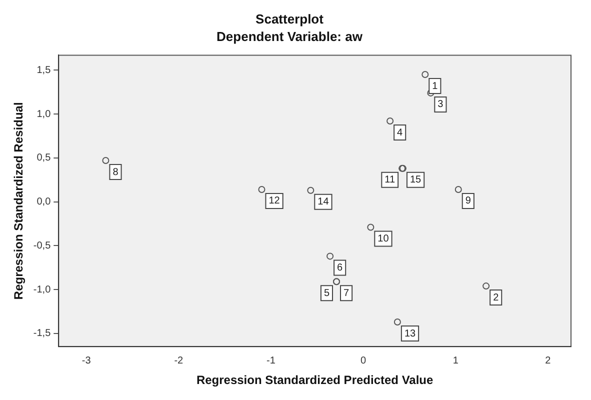 The width and height of the screenshot is (591, 400). Describe the element at coordinates (44, 70) in the screenshot. I see `y-tick-label: 1,5` at that location.